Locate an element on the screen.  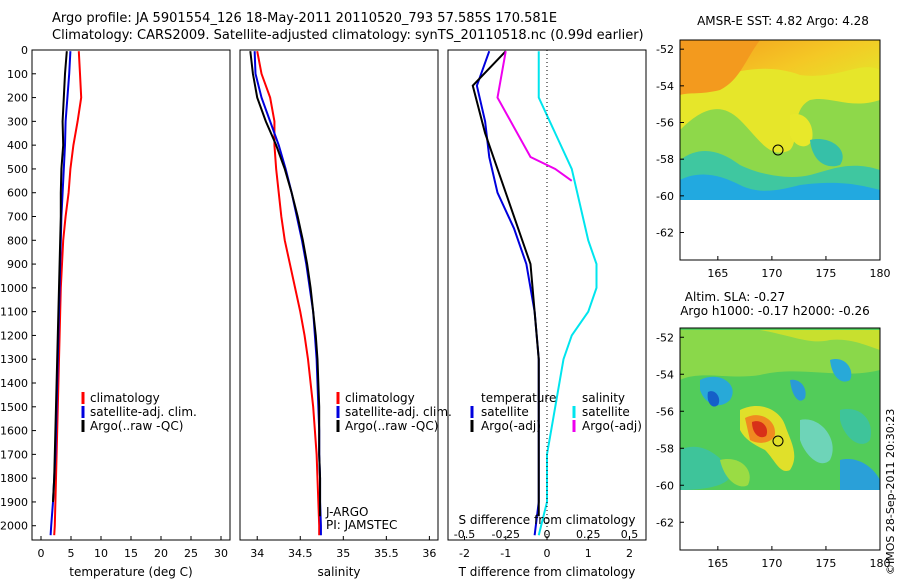
sst-map-axes: 165 170 175 180 -52 -54 -56 -58 -60 -62 is located at coordinates (773, 161).